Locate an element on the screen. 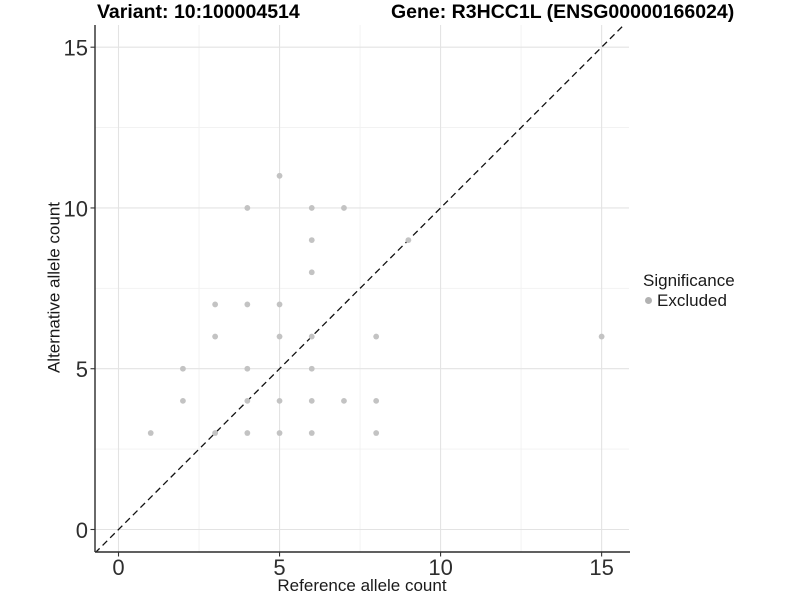  y-axis-title: Alternative allele count is located at coordinates (54, 287).